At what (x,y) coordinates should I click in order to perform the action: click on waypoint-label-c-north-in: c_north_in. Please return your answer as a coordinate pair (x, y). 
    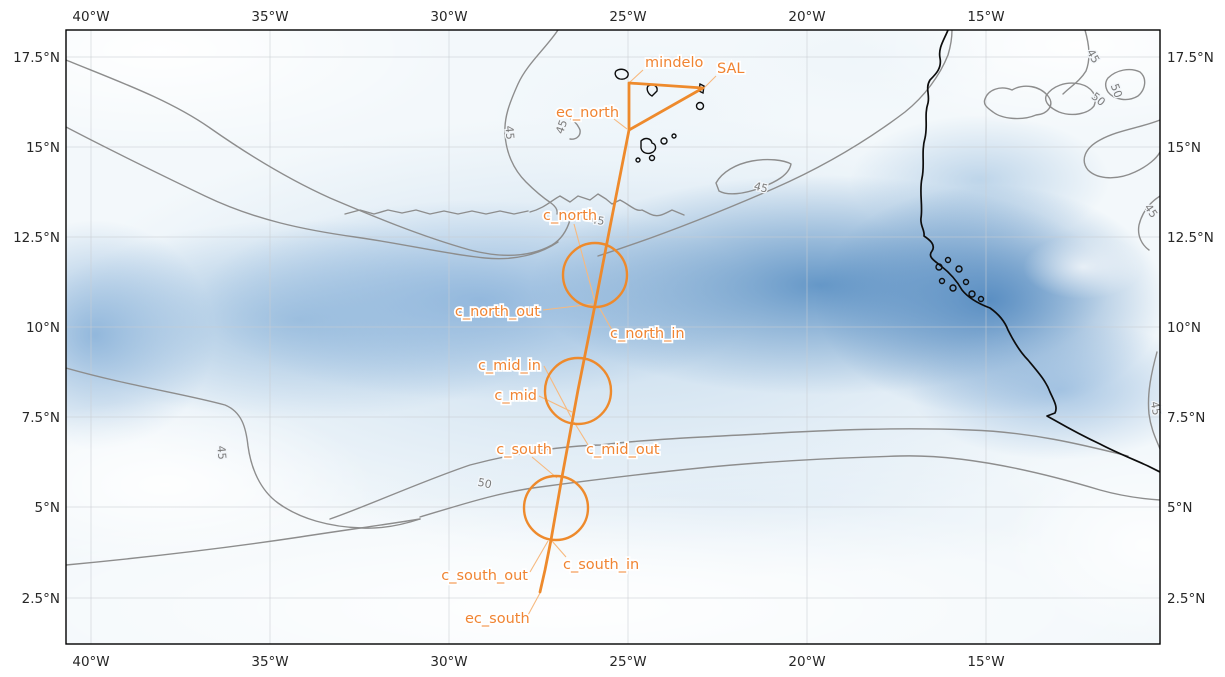
    Looking at the image, I should click on (647, 334).